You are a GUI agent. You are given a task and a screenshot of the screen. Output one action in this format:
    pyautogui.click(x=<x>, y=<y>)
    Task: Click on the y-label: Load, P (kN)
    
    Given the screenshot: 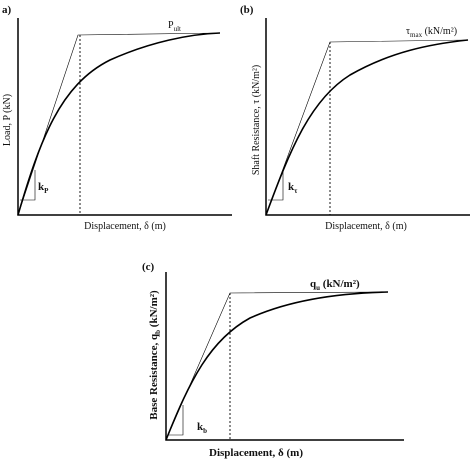 What is the action you would take?
    pyautogui.click(x=7, y=120)
    